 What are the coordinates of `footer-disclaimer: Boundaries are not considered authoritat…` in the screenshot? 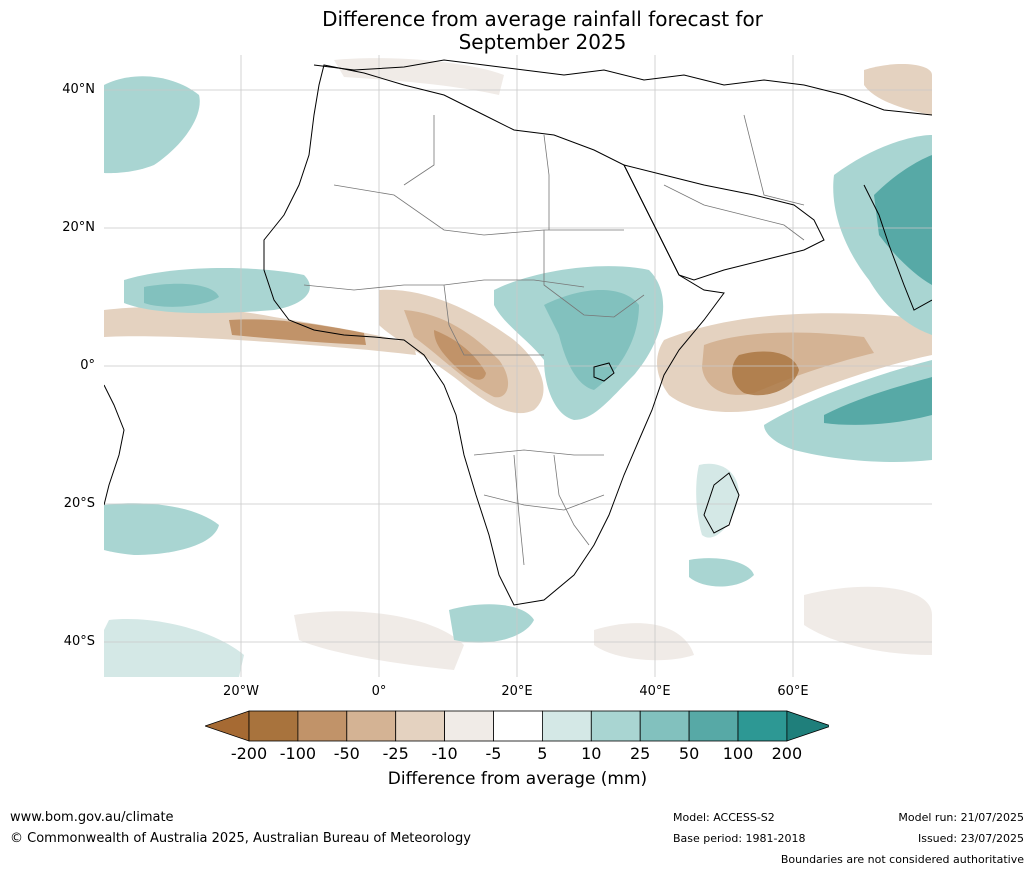 It's located at (902, 859).